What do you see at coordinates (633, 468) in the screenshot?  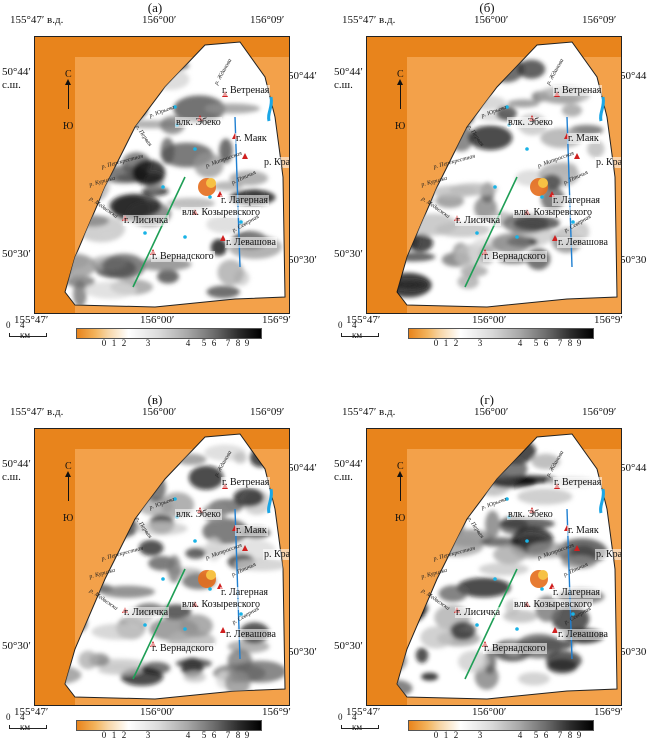 I see `lat-top-right-label: 50°44′` at bounding box center [633, 468].